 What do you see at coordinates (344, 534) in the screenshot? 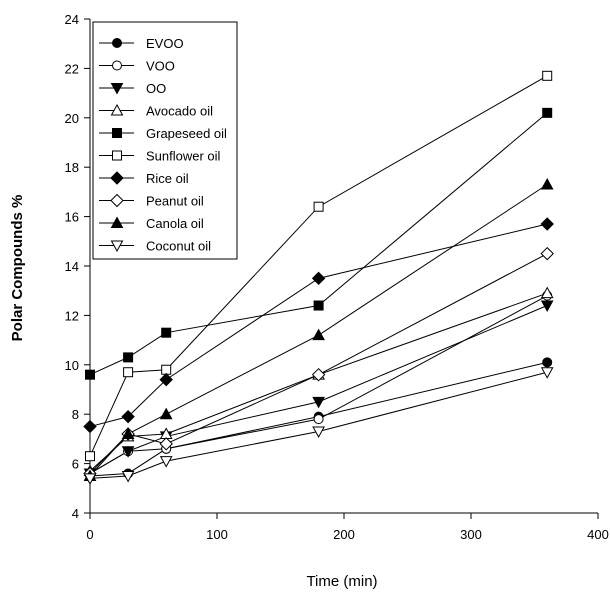
I see `x-tick-label: 200` at bounding box center [344, 534].